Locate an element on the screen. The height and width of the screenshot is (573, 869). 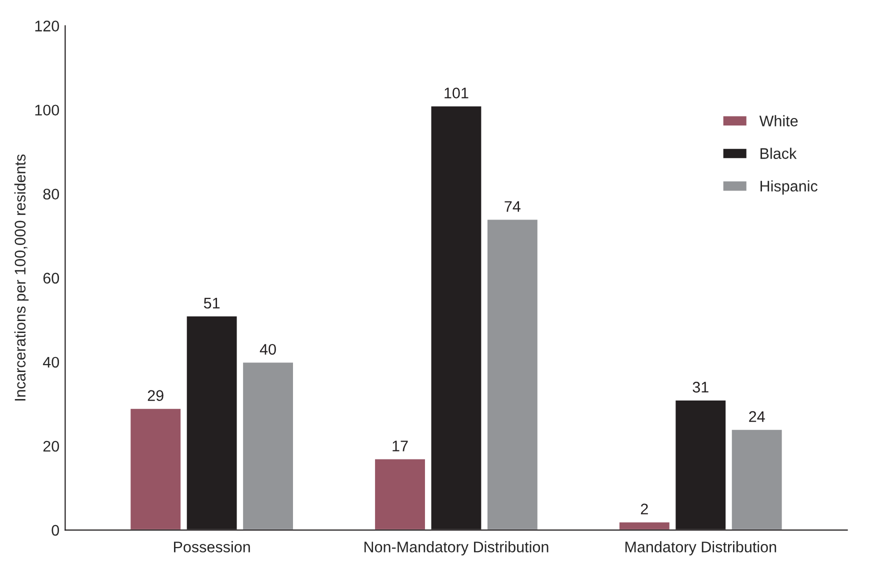
y-axis-title: Incarcerations per 100,000 residents is located at coordinates (21, 277).